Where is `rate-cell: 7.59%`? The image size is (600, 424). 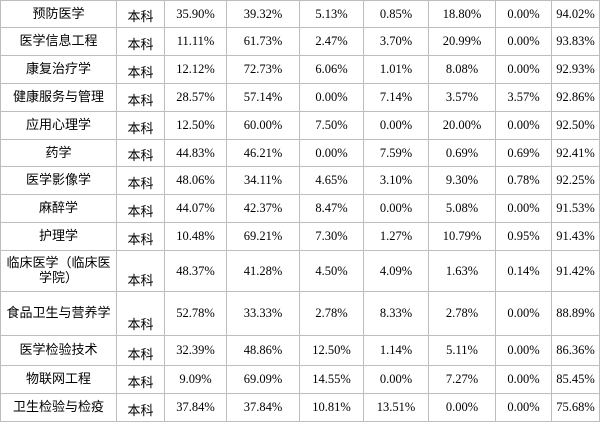
rate-cell: 7.59% is located at coordinates (396, 153).